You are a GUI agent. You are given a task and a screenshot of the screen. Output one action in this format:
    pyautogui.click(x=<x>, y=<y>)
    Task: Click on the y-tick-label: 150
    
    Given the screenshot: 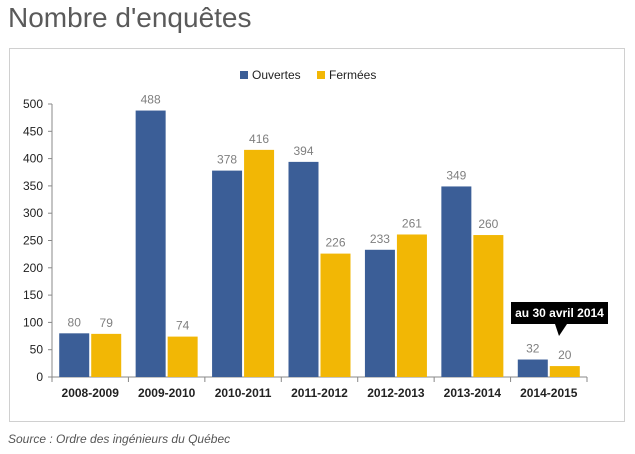 What is the action you would take?
    pyautogui.click(x=33, y=295)
    